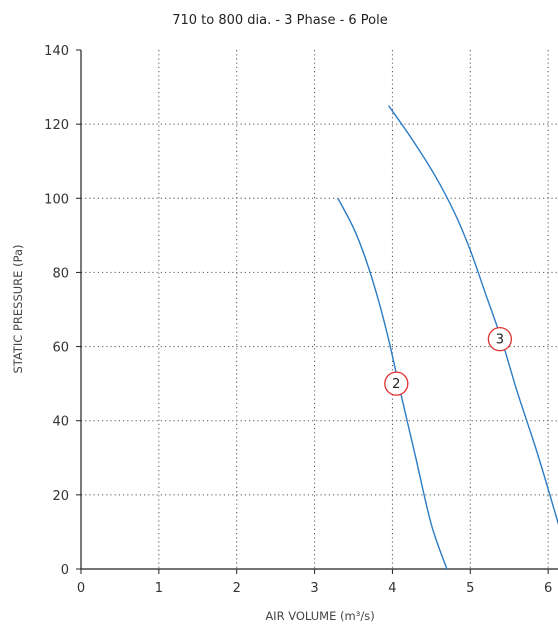 The height and width of the screenshot is (625, 558). I want to click on x-tick-label: 2, so click(237, 588).